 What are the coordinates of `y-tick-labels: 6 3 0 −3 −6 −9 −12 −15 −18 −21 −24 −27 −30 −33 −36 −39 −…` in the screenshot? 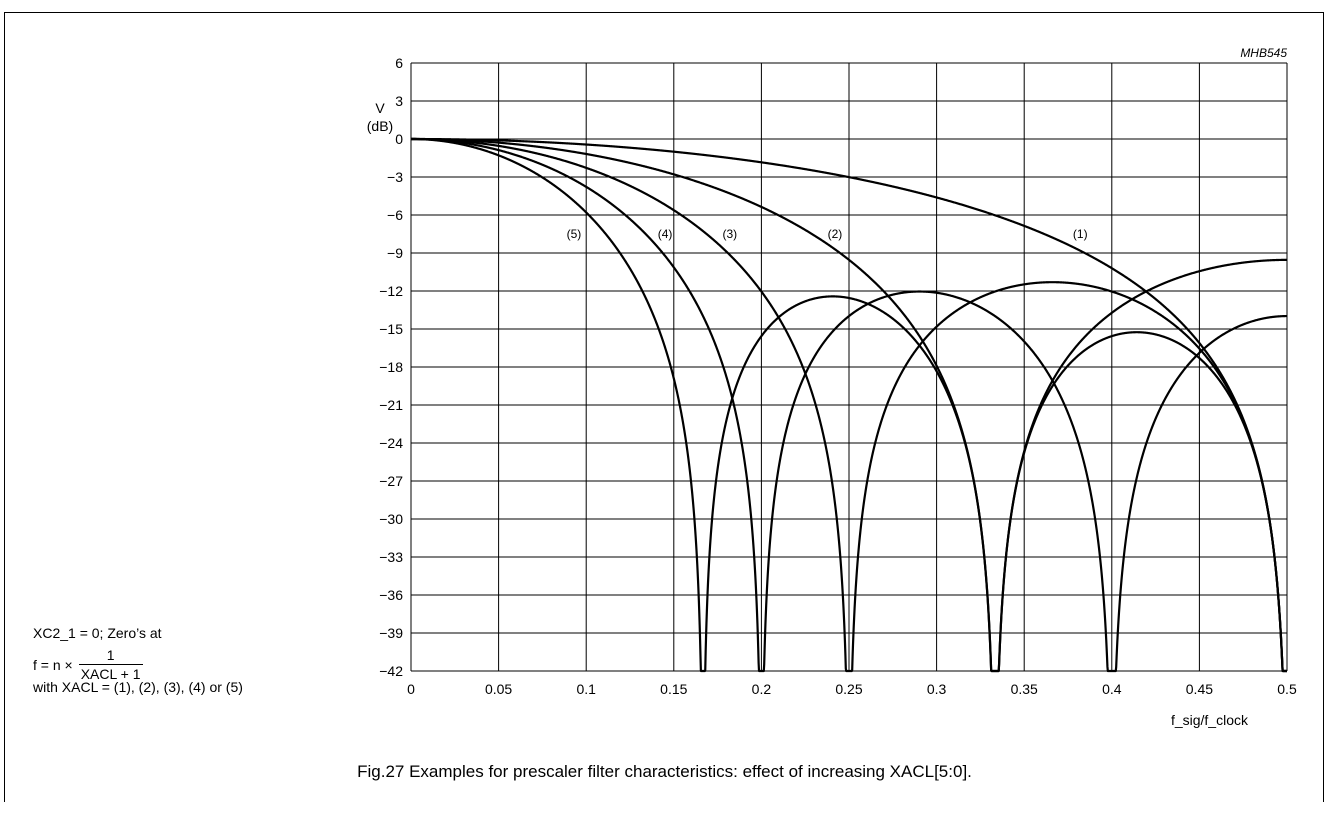 It's located at (391, 367).